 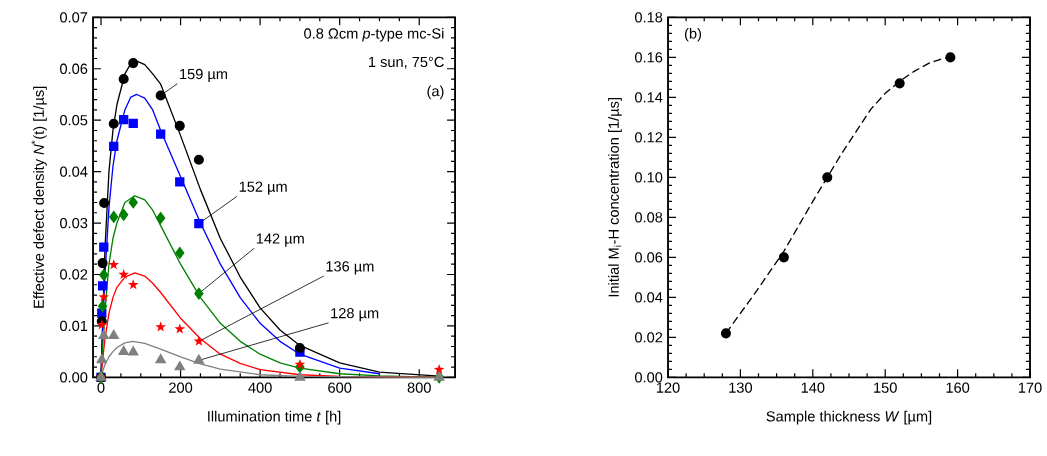 What do you see at coordinates (406, 62) in the screenshot?
I see `annotation: 1 sun, 75°C` at bounding box center [406, 62].